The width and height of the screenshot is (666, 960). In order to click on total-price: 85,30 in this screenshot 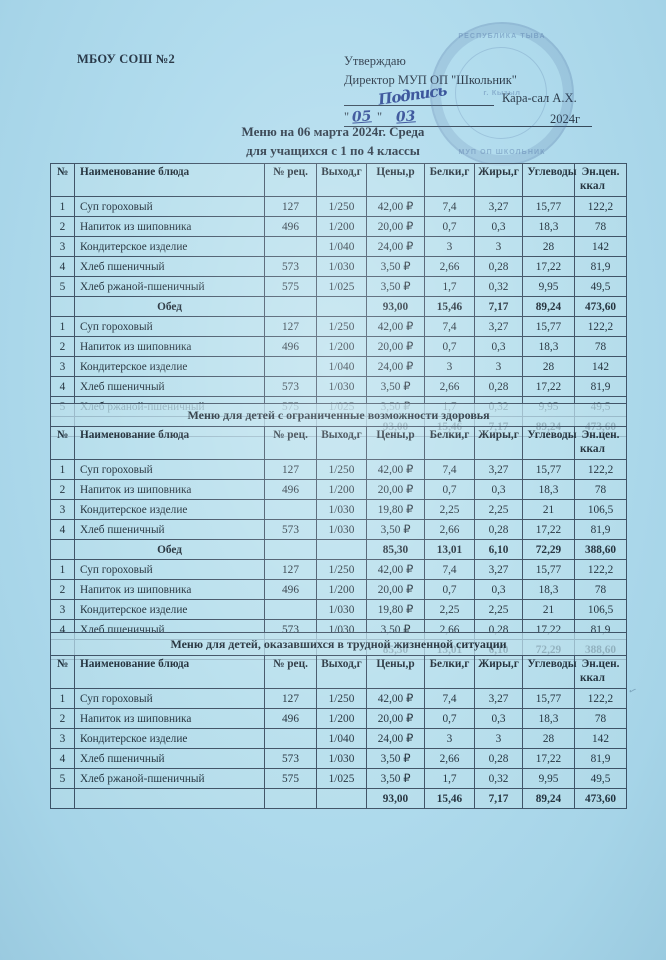, I will do `click(395, 549)`.